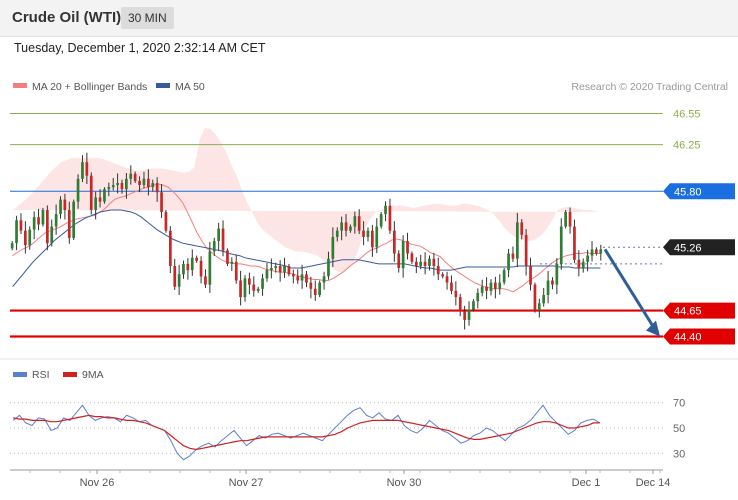 The image size is (738, 500). I want to click on forecast-arrow-head, so click(653, 328).